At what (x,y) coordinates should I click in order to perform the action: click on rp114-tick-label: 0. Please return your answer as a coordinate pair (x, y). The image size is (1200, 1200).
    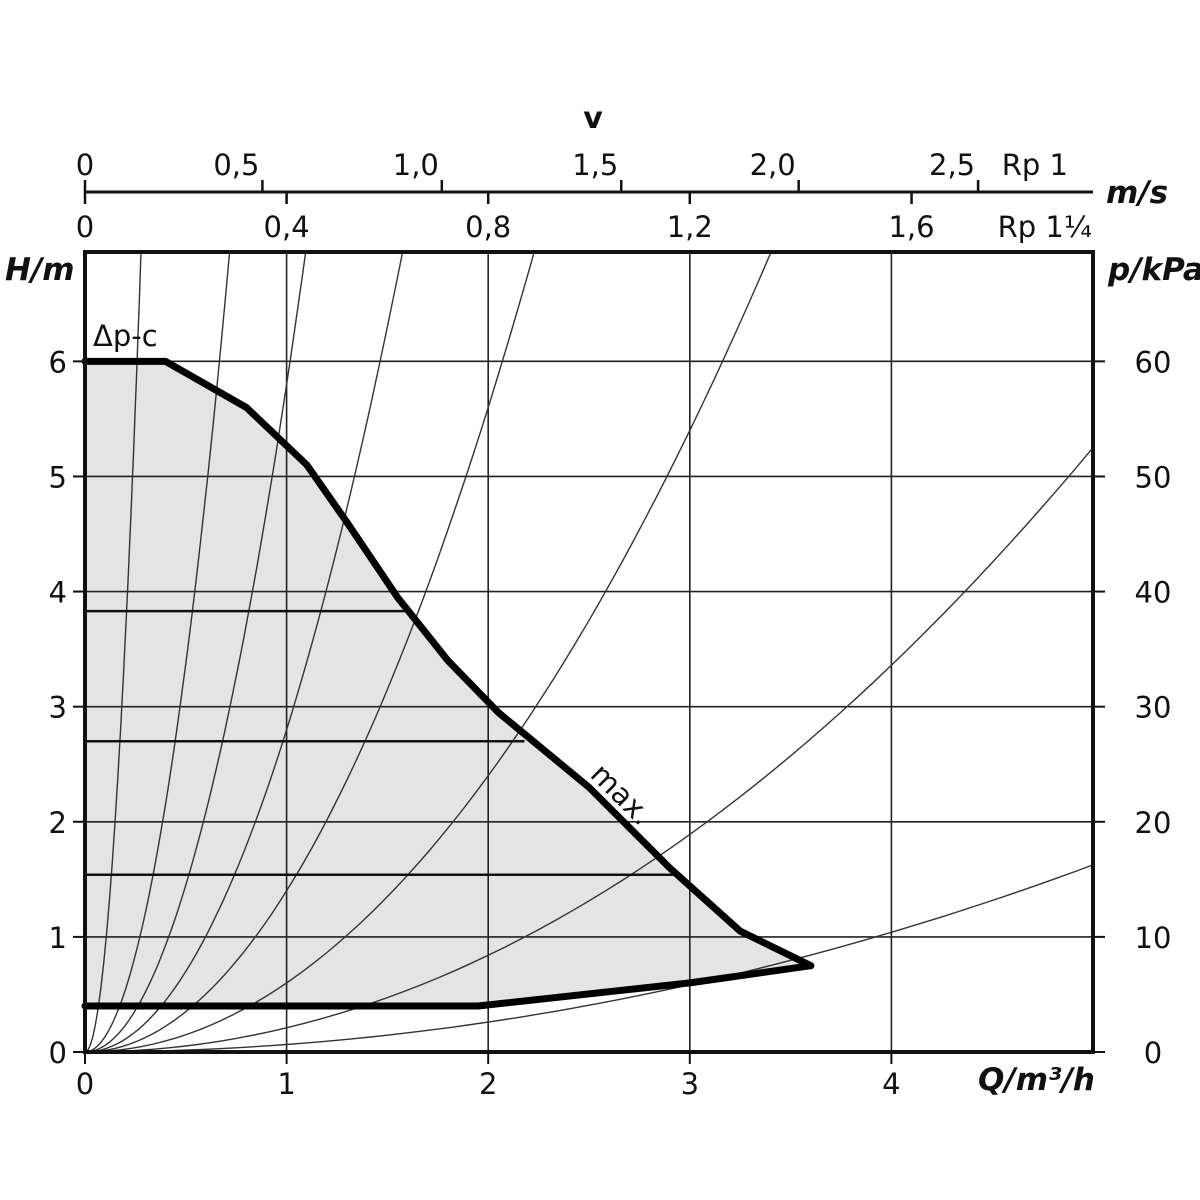
    Looking at the image, I should click on (85, 227).